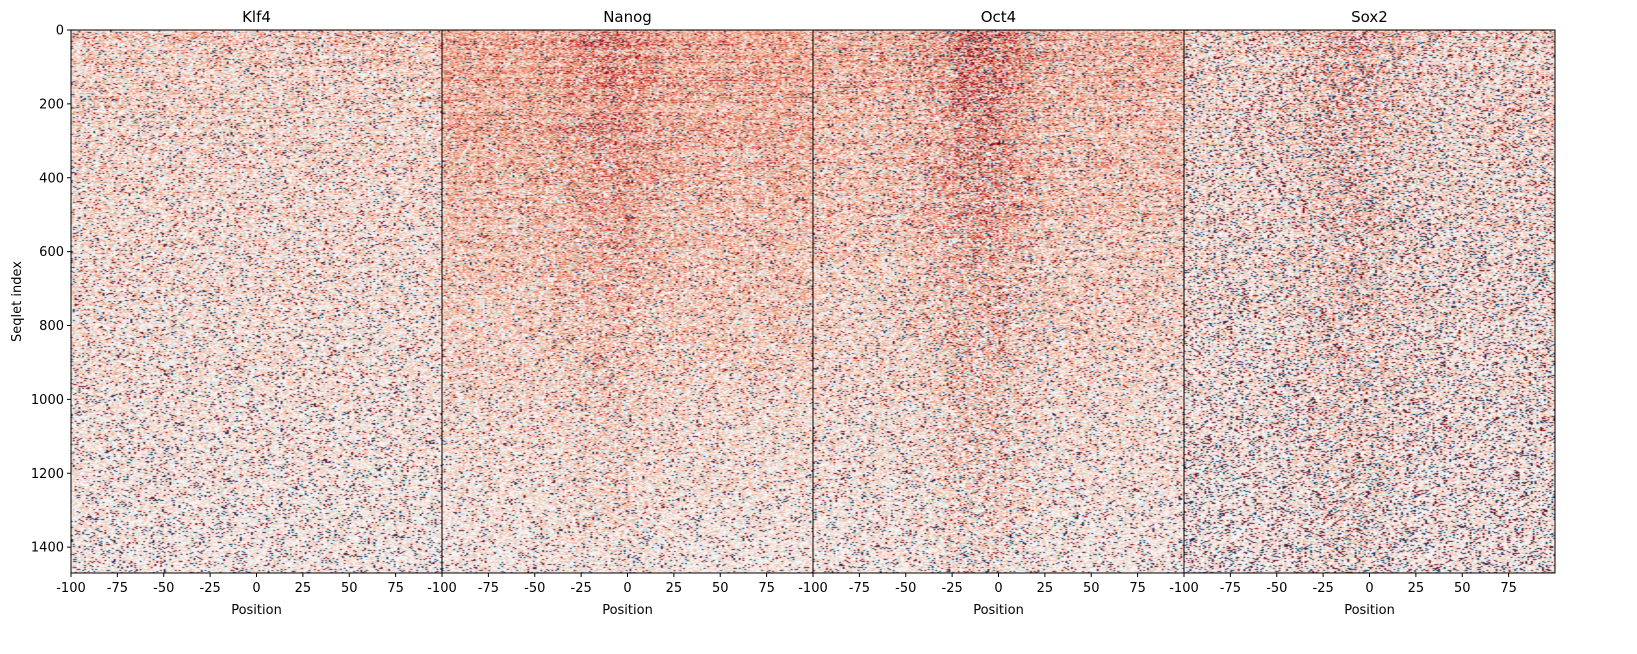 Image resolution: width=1637 pixels, height=654 pixels. Describe the element at coordinates (51, 178) in the screenshot. I see `y-tick-label: 400` at that location.